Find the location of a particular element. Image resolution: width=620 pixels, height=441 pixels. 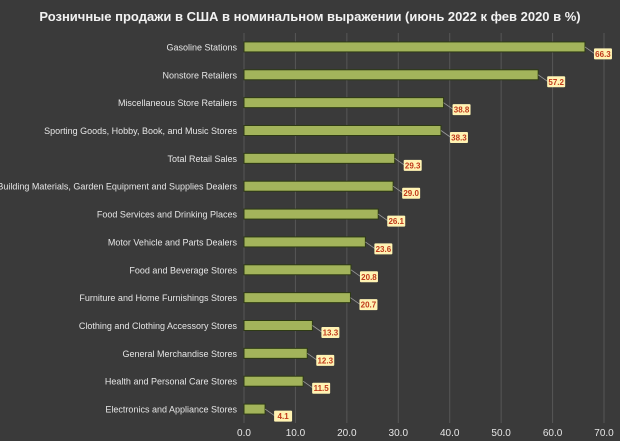

category-label: Motor Vehicle and Parts Dealers is located at coordinates (173, 242).